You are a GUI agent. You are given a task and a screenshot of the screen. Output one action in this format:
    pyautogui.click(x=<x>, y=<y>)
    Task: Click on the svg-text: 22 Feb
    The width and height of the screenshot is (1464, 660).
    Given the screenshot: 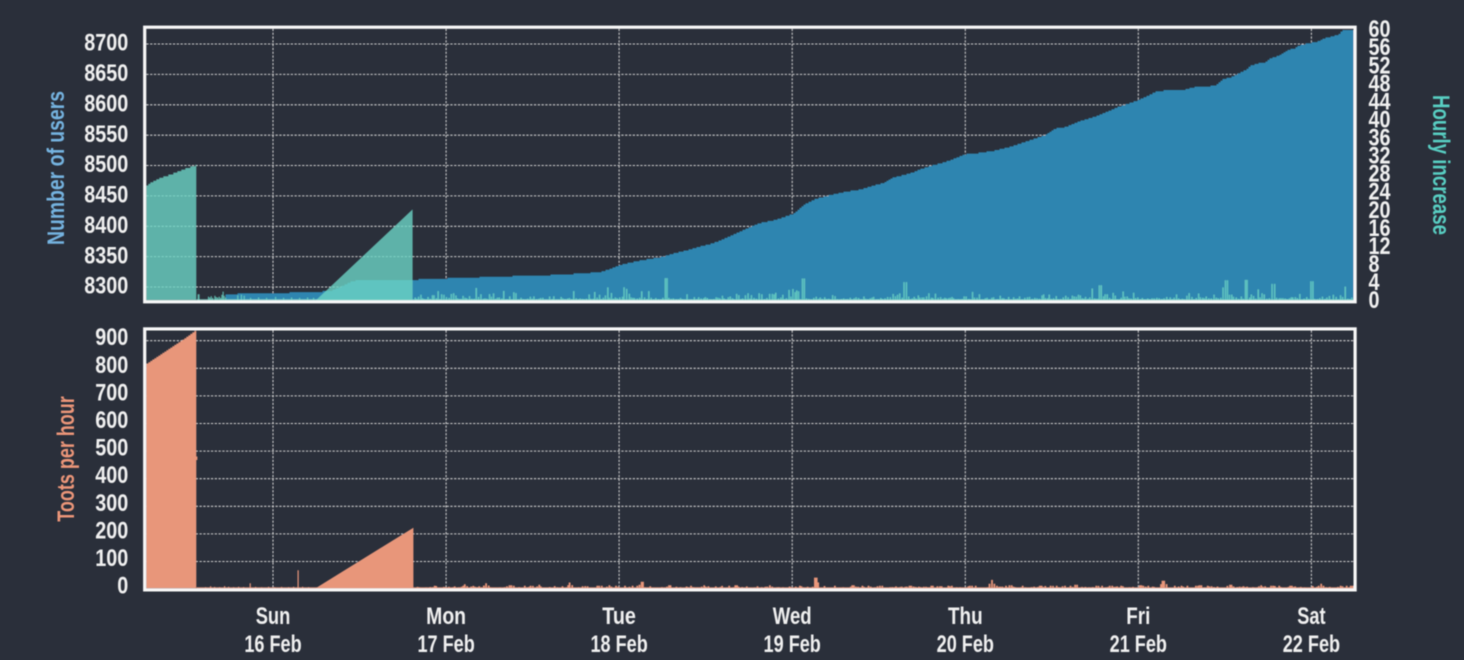 What is the action you would take?
    pyautogui.click(x=1311, y=644)
    